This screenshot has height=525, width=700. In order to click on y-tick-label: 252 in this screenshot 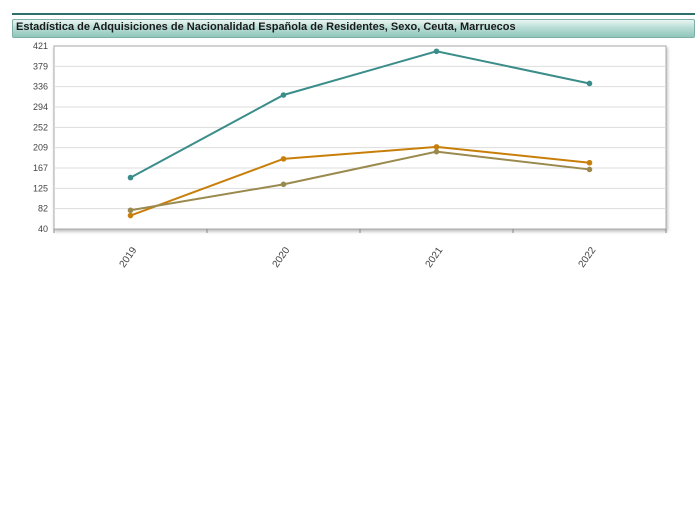, I will do `click(40, 127)`.